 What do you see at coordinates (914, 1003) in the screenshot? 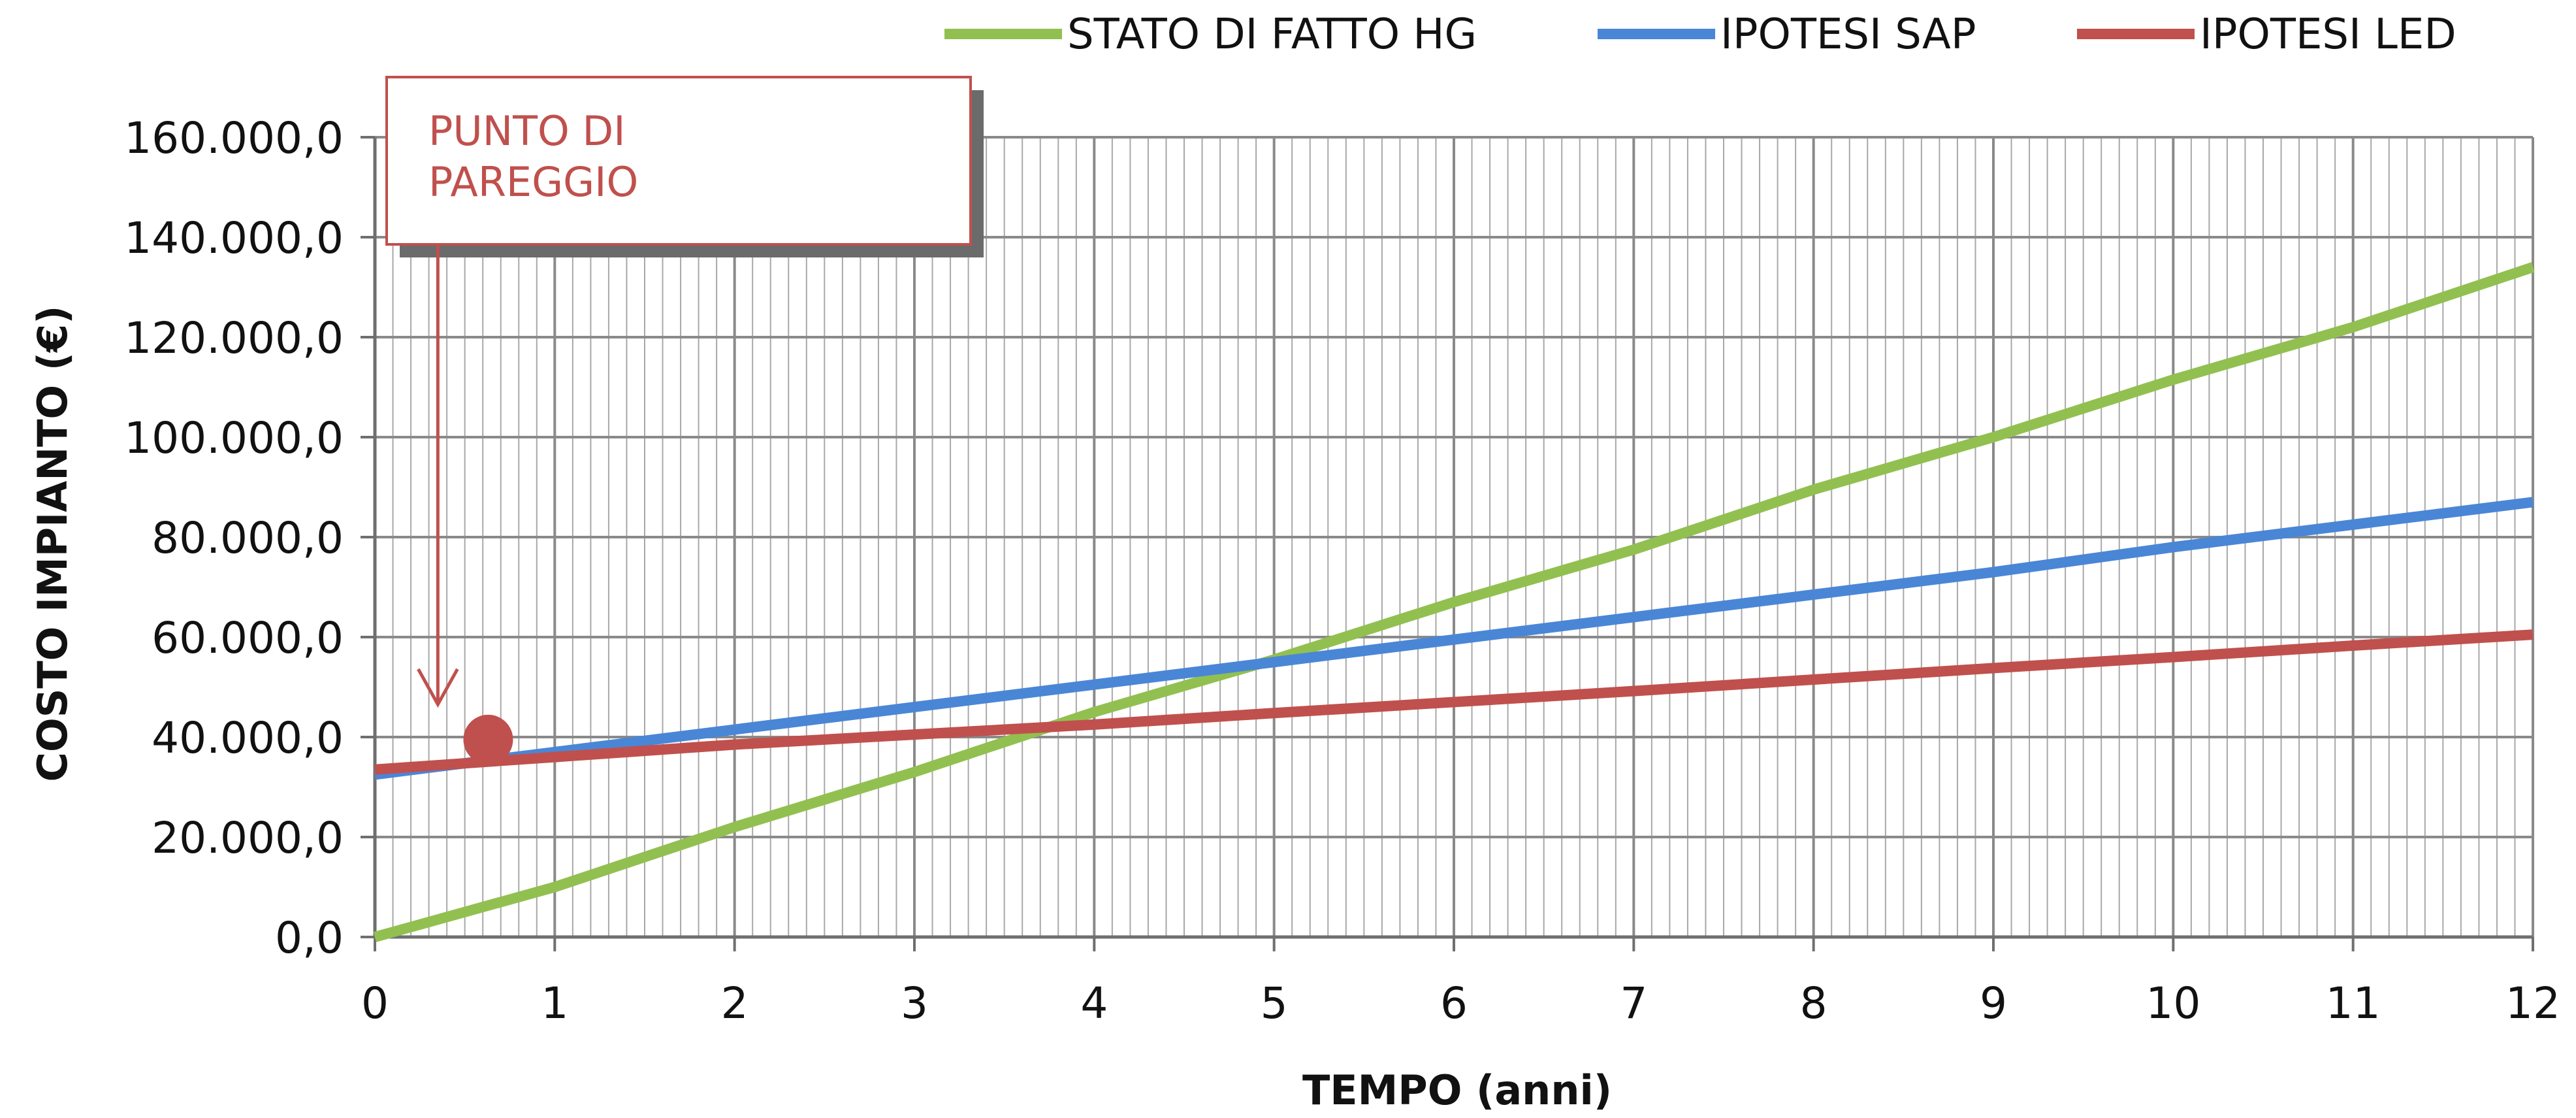
I see `x-tick-label: 3` at bounding box center [914, 1003].